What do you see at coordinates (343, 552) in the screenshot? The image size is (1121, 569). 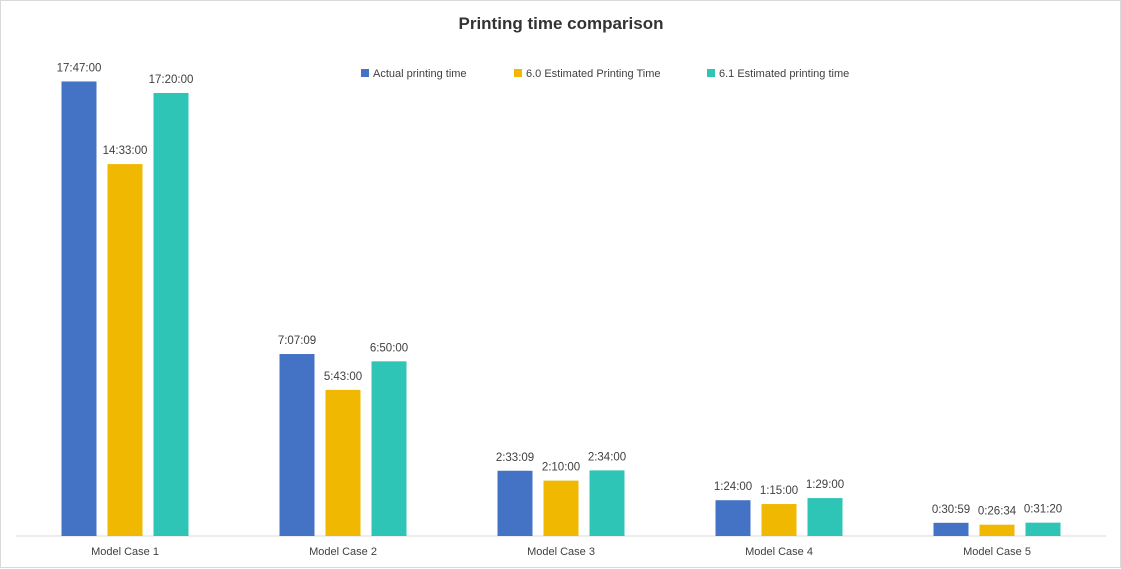 I see `category-label-2: Model Case 2` at bounding box center [343, 552].